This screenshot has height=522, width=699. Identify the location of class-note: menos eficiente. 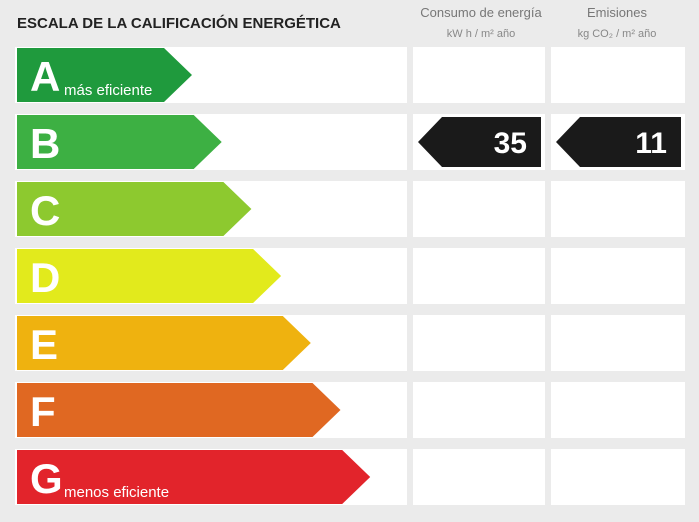
(116, 492).